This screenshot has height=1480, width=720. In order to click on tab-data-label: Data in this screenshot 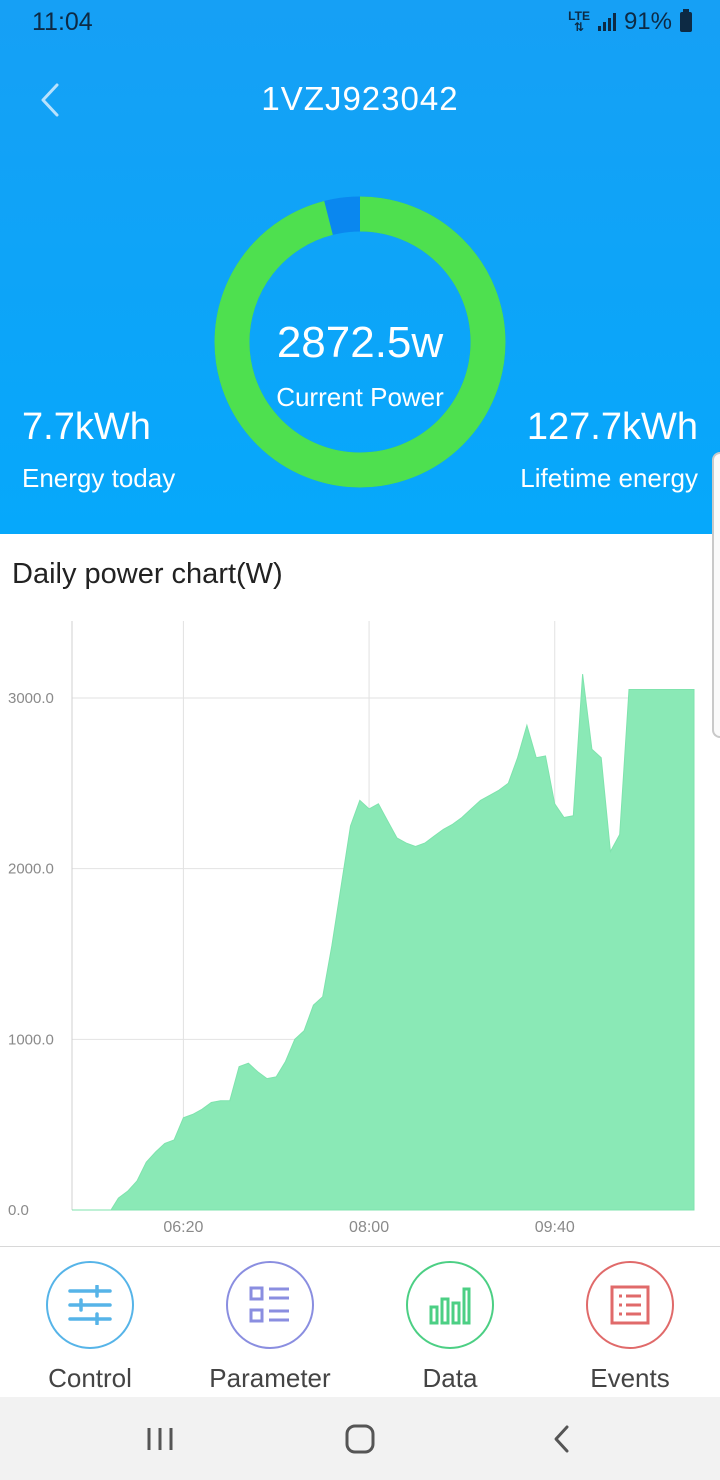, I will do `click(450, 1378)`.